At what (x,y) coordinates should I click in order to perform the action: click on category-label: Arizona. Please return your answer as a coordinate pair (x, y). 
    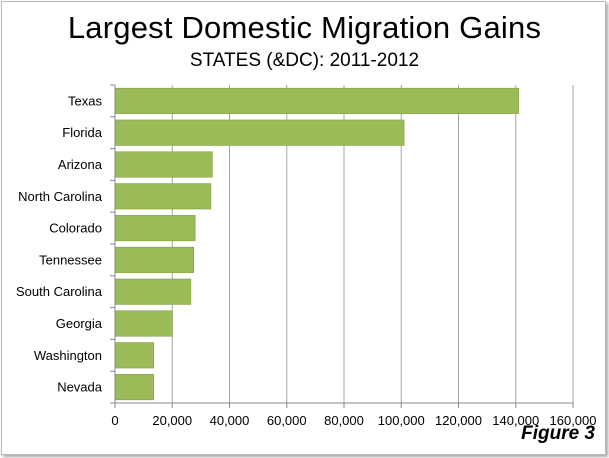
    Looking at the image, I should click on (80, 164).